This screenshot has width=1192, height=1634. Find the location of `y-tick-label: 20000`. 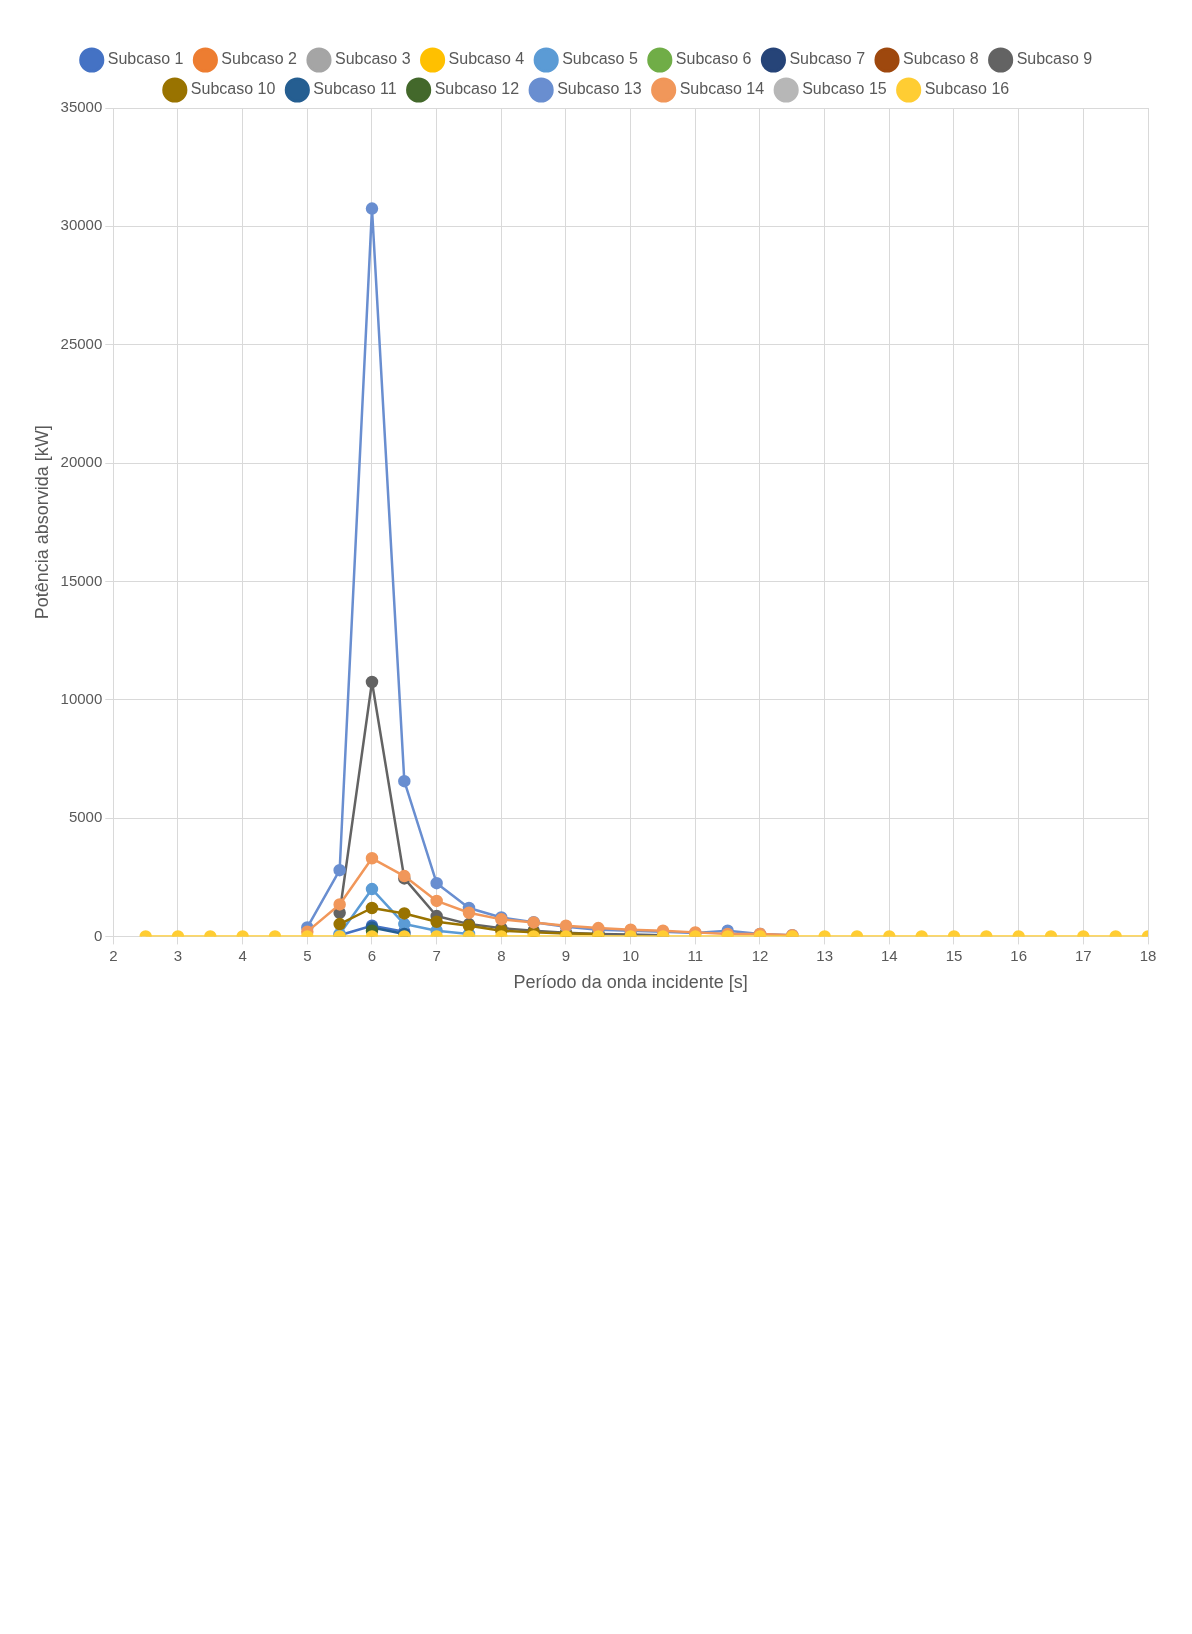

y-tick-label: 20000 is located at coordinates (81, 462).